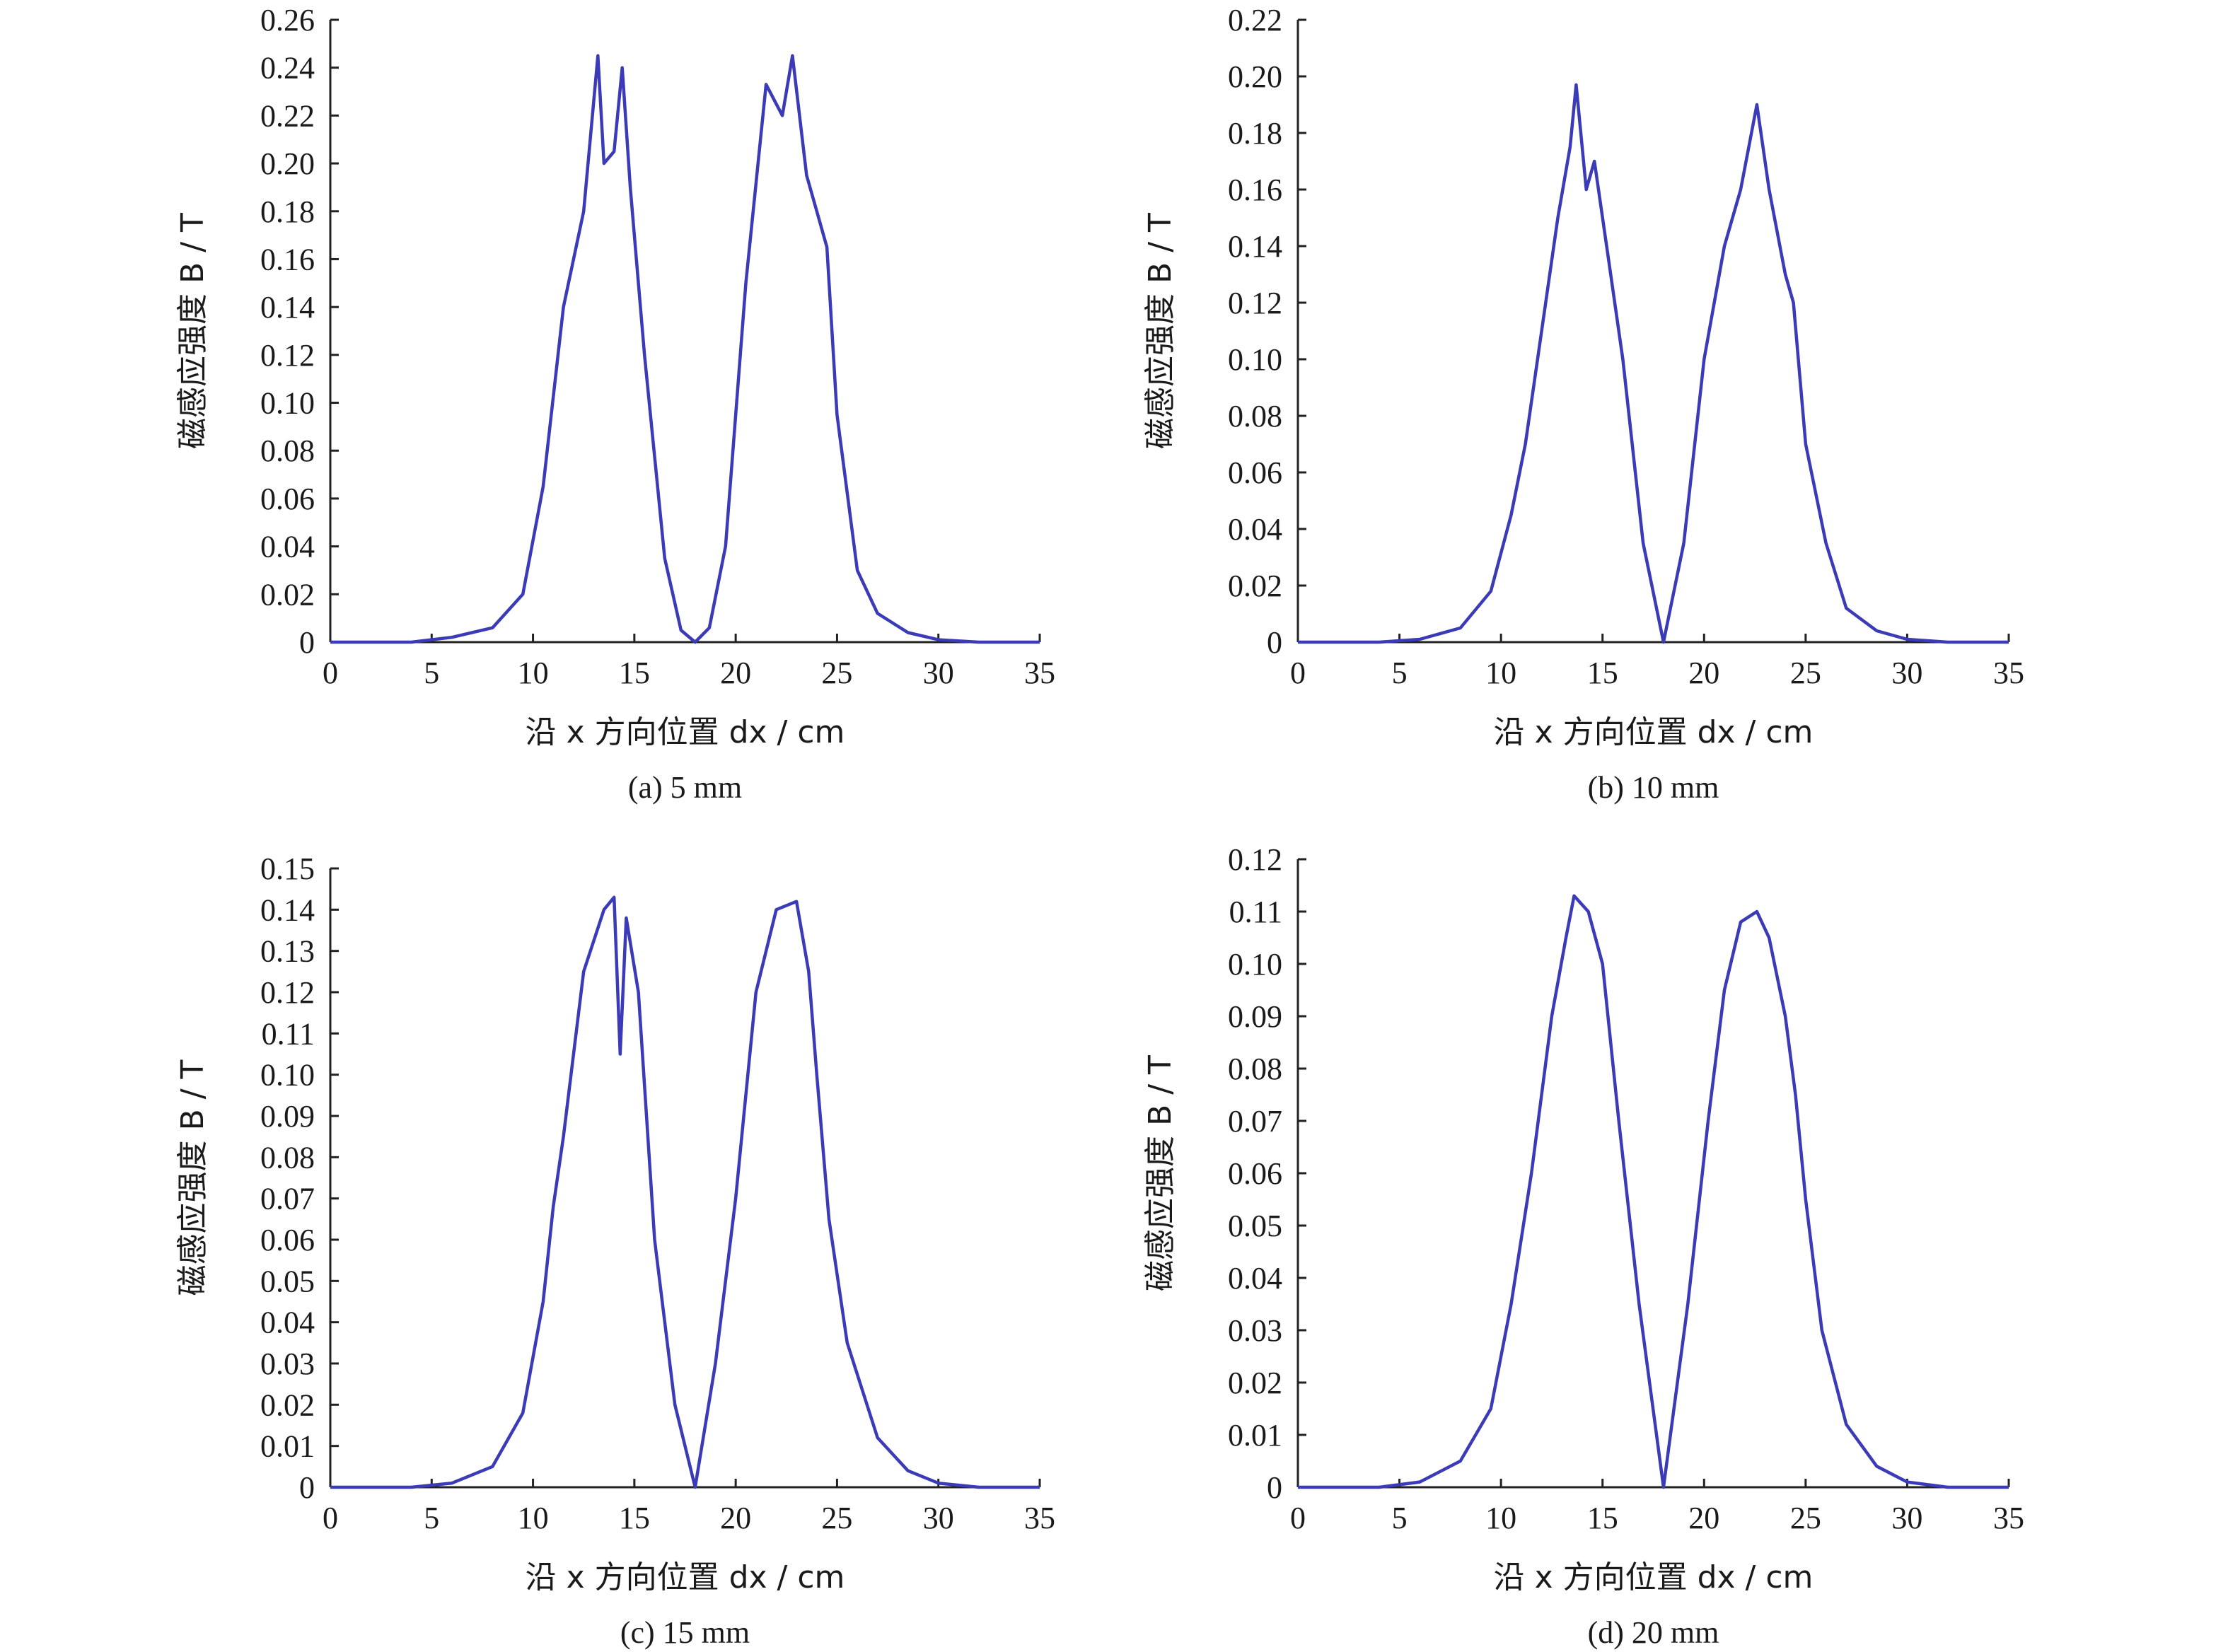  I want to click on y-tick-label: 0.20, so click(287, 163).